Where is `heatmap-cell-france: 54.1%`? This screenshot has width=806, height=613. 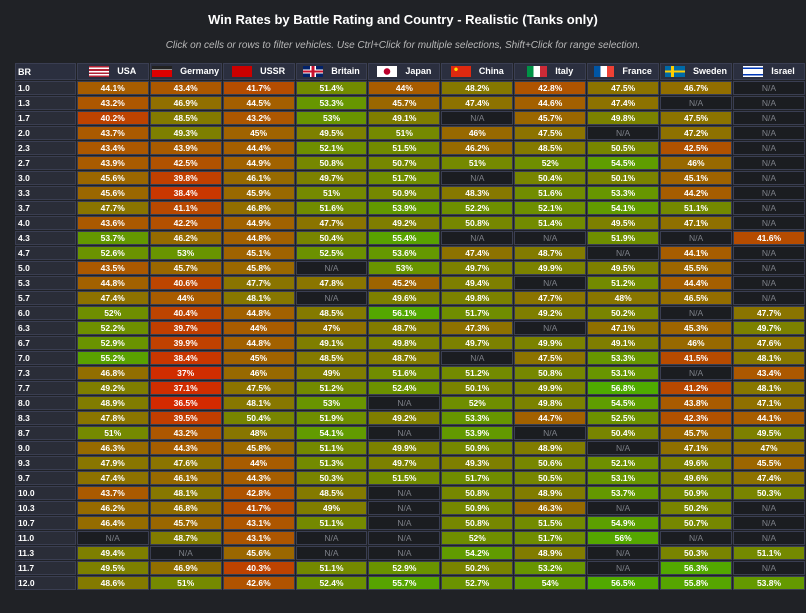
heatmap-cell-france: 54.1% is located at coordinates (623, 208).